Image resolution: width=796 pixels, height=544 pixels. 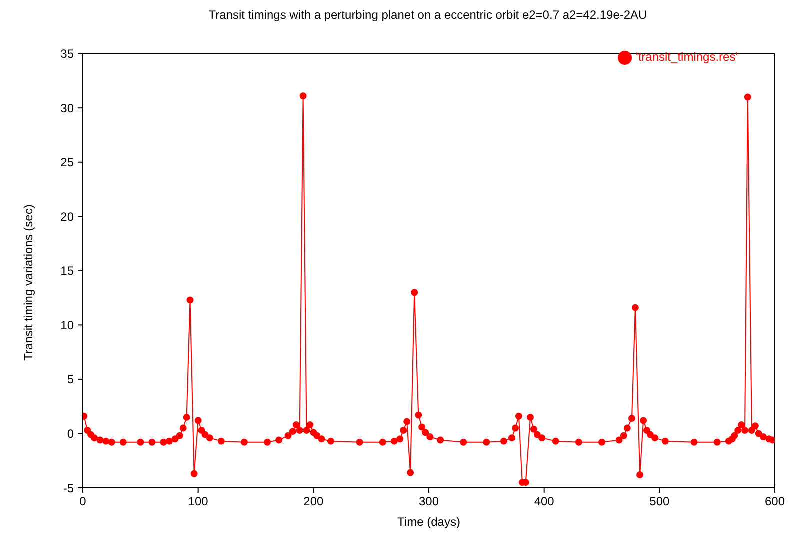 What do you see at coordinates (70, 379) in the screenshot?
I see `y-tick-label: 5` at bounding box center [70, 379].